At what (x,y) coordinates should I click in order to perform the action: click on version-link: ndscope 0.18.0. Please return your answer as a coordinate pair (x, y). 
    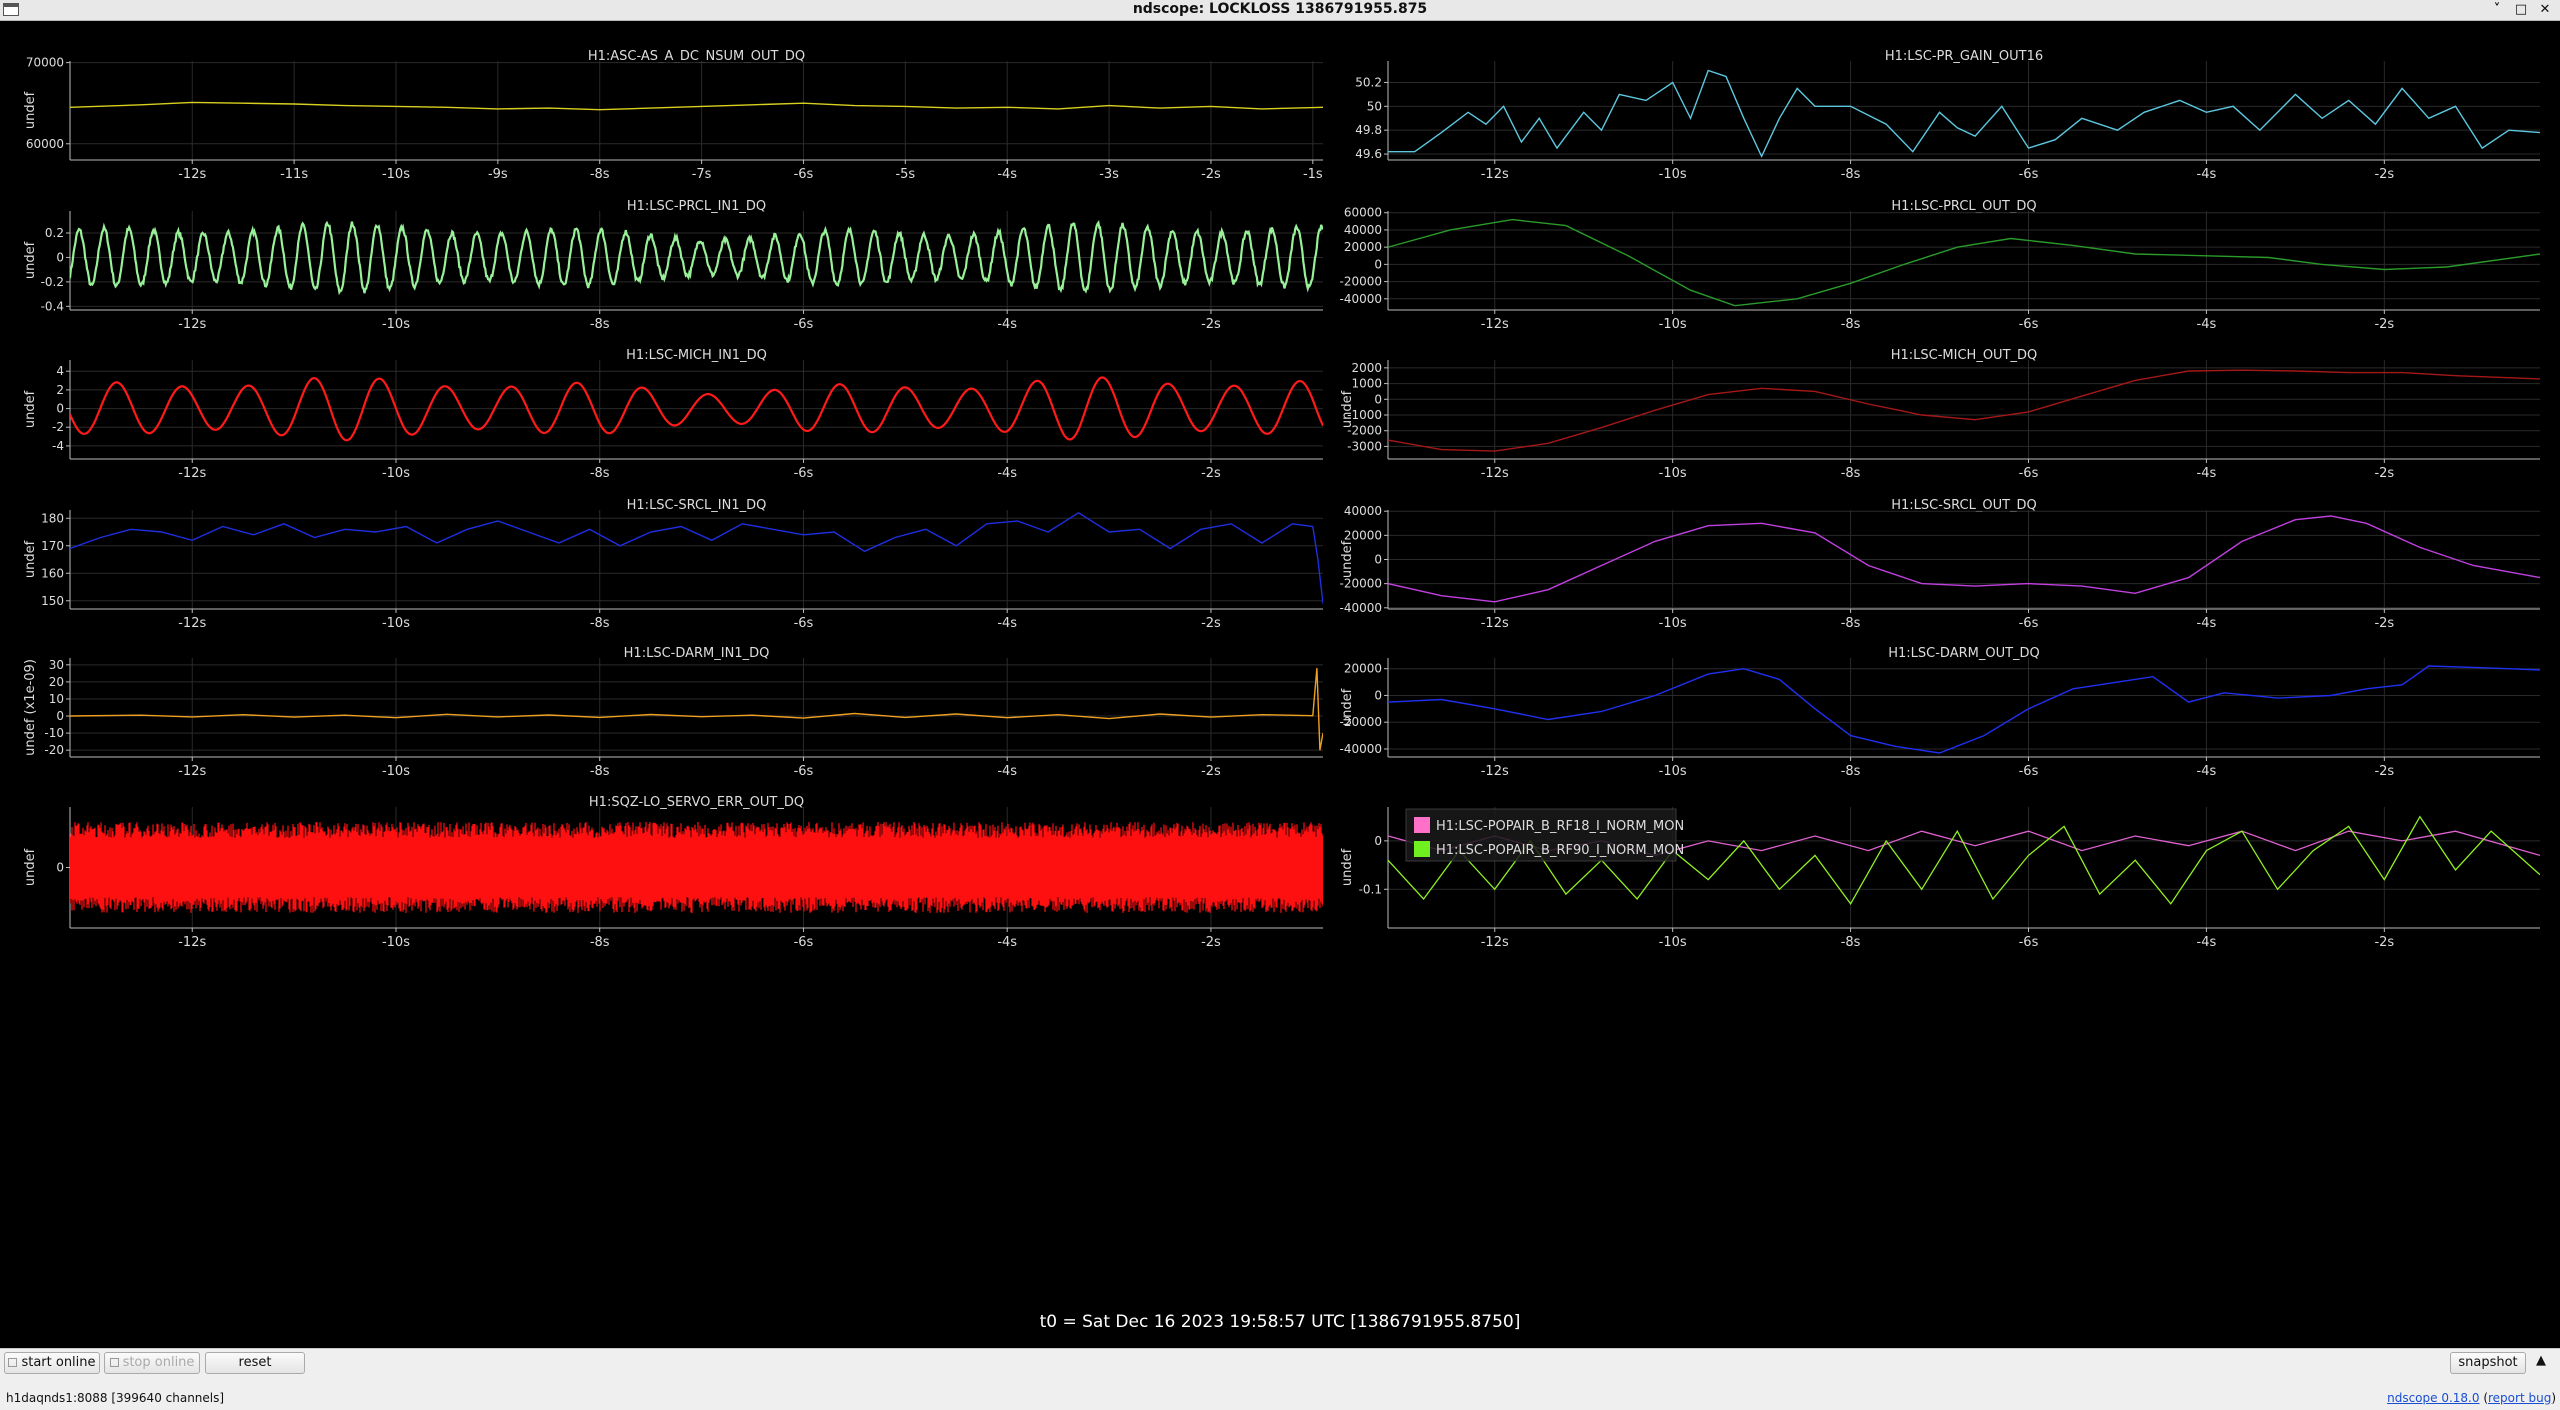
    Looking at the image, I should click on (2433, 1398).